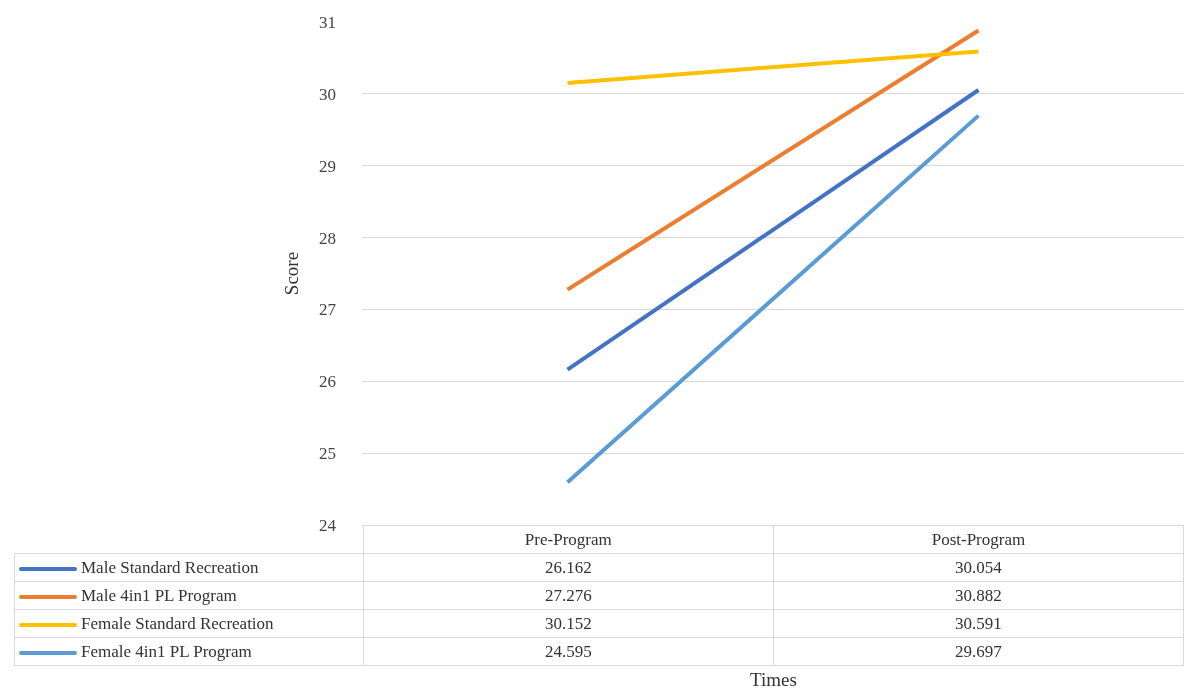 The height and width of the screenshot is (690, 1184). I want to click on data-label: 30.152, so click(568, 623).